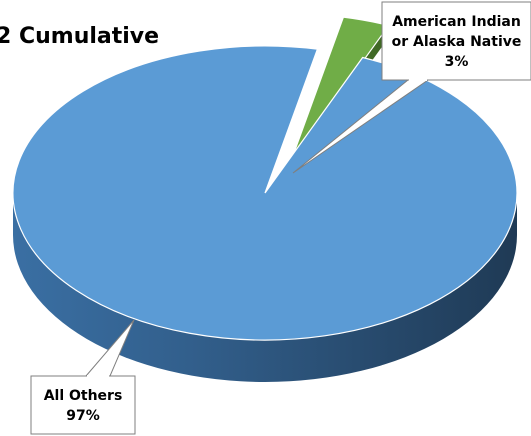 The width and height of the screenshot is (531, 436). Describe the element at coordinates (83, 396) in the screenshot. I see `callout-label-all-others: All Others` at that location.